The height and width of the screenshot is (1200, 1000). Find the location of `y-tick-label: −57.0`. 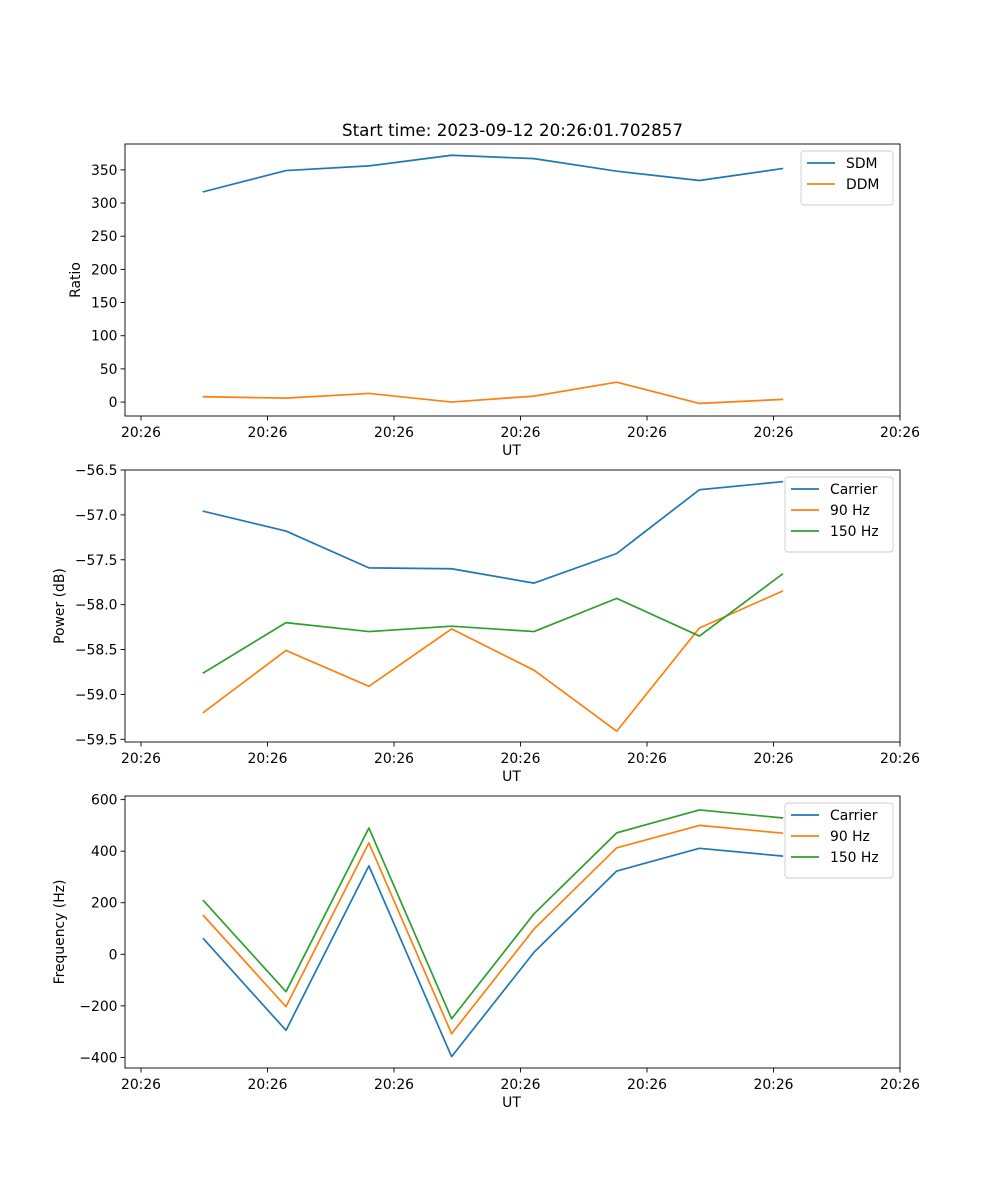

y-tick-label: −57.0 is located at coordinates (96, 516).